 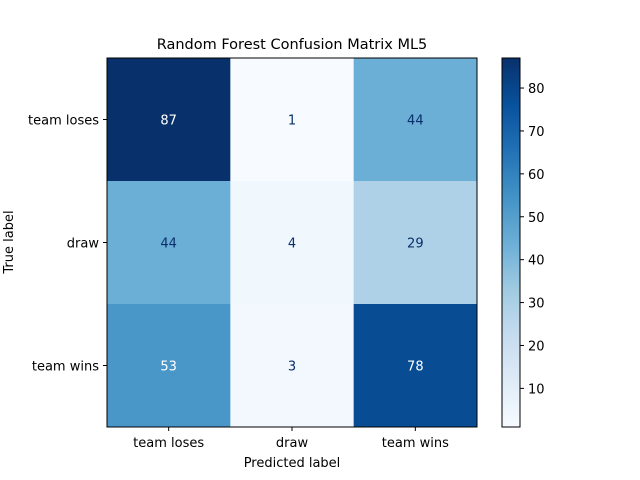 I want to click on cell-value-label: 29, so click(x=415, y=244).